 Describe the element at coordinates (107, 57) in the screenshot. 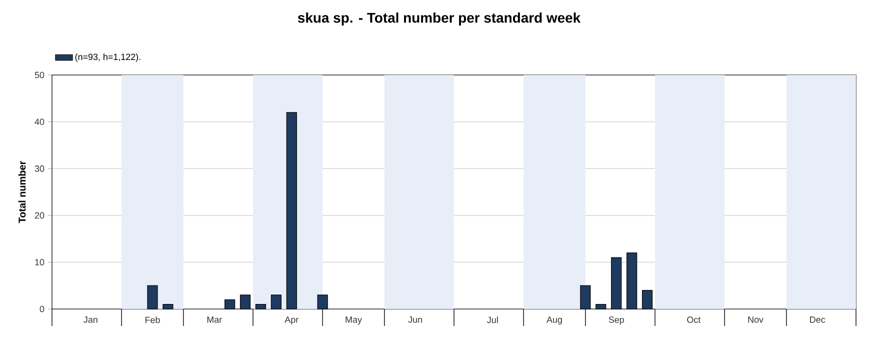

I see `legend-label: (n=93, h=1,122).` at that location.